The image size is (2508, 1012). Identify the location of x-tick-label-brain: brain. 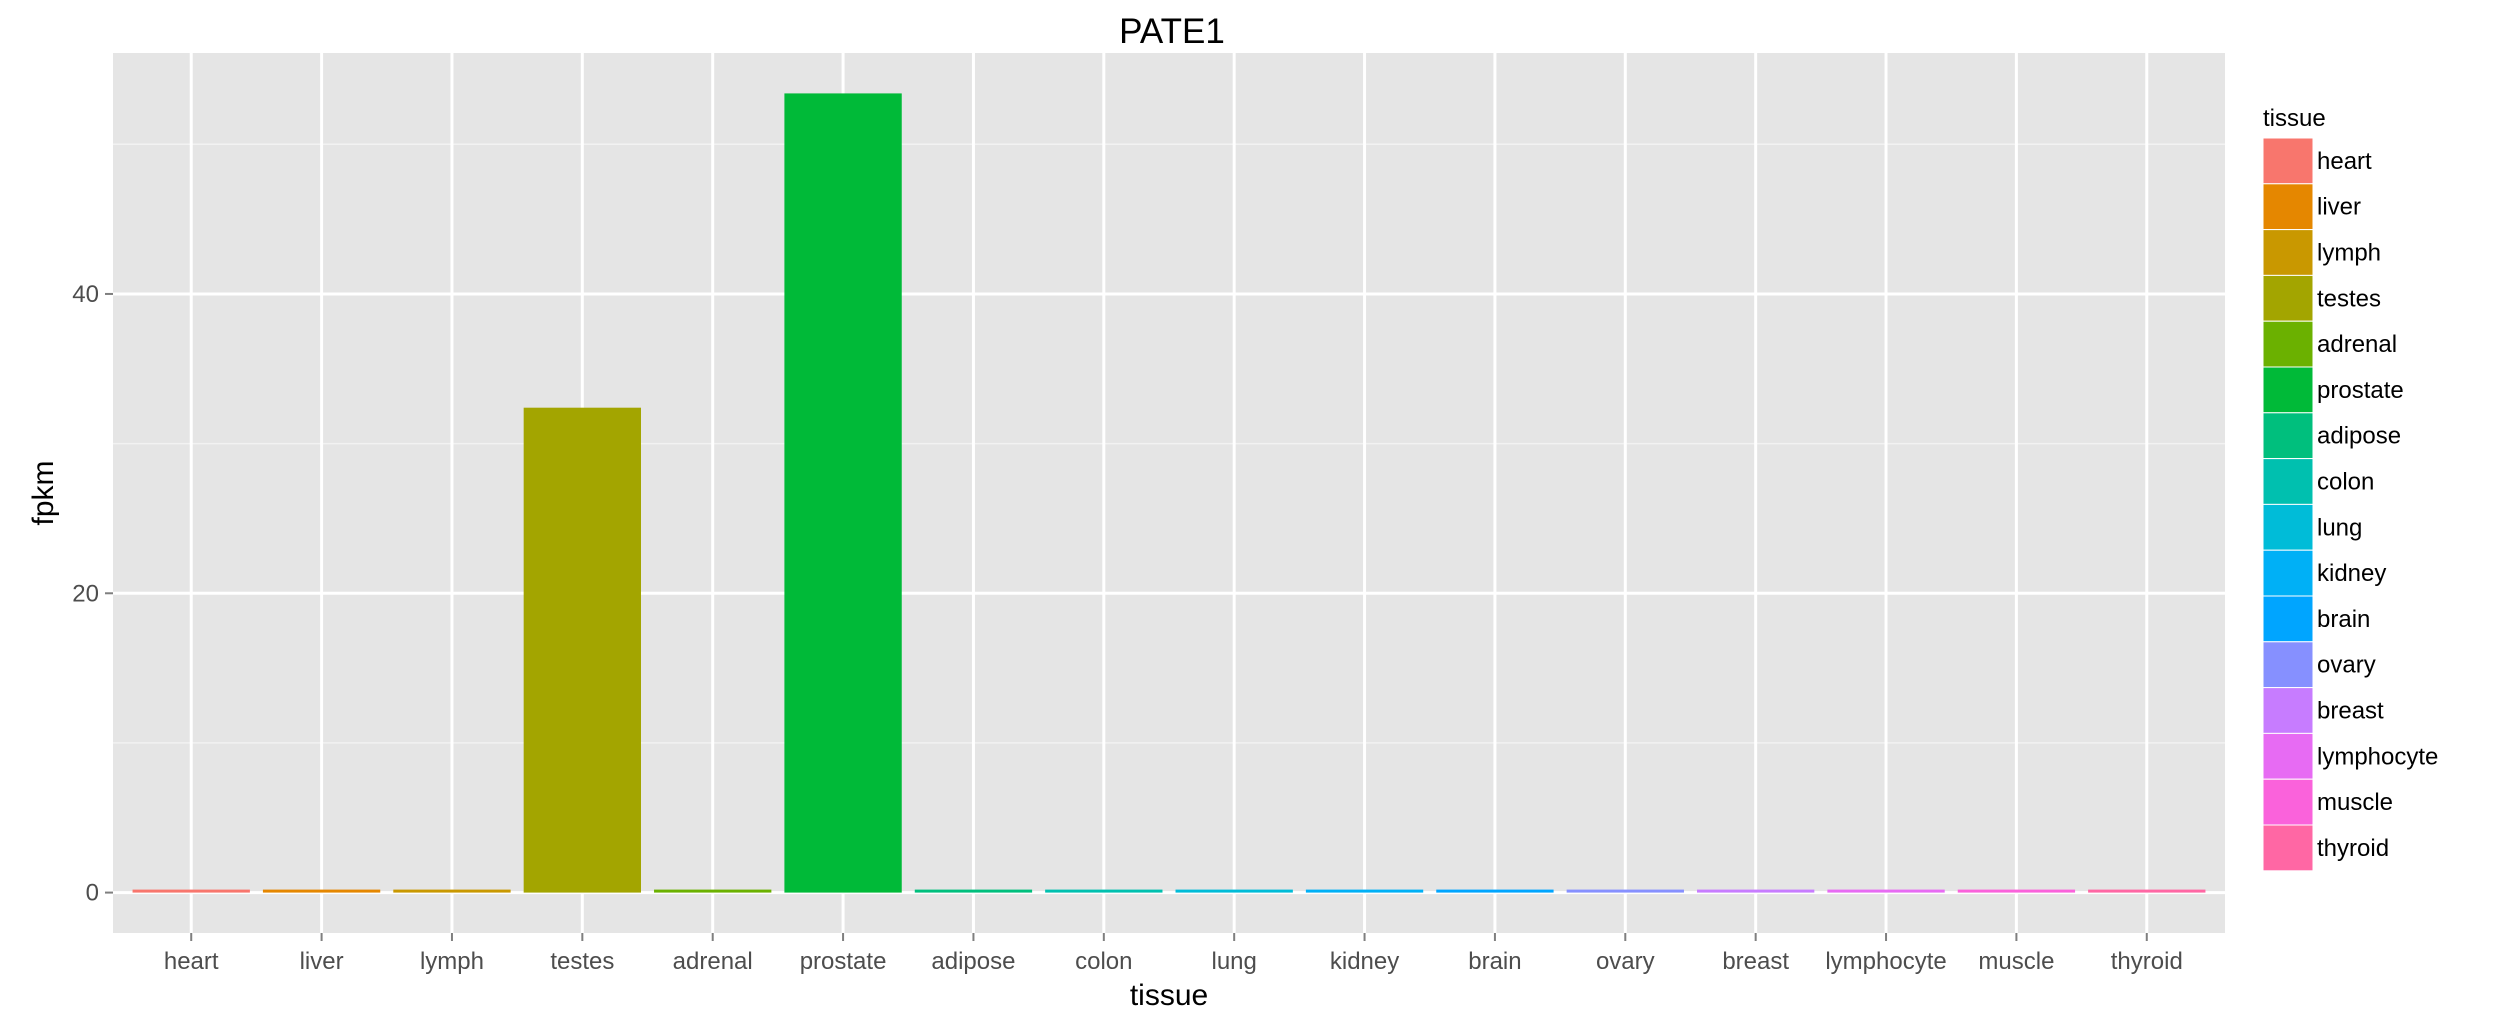
(1494, 961).